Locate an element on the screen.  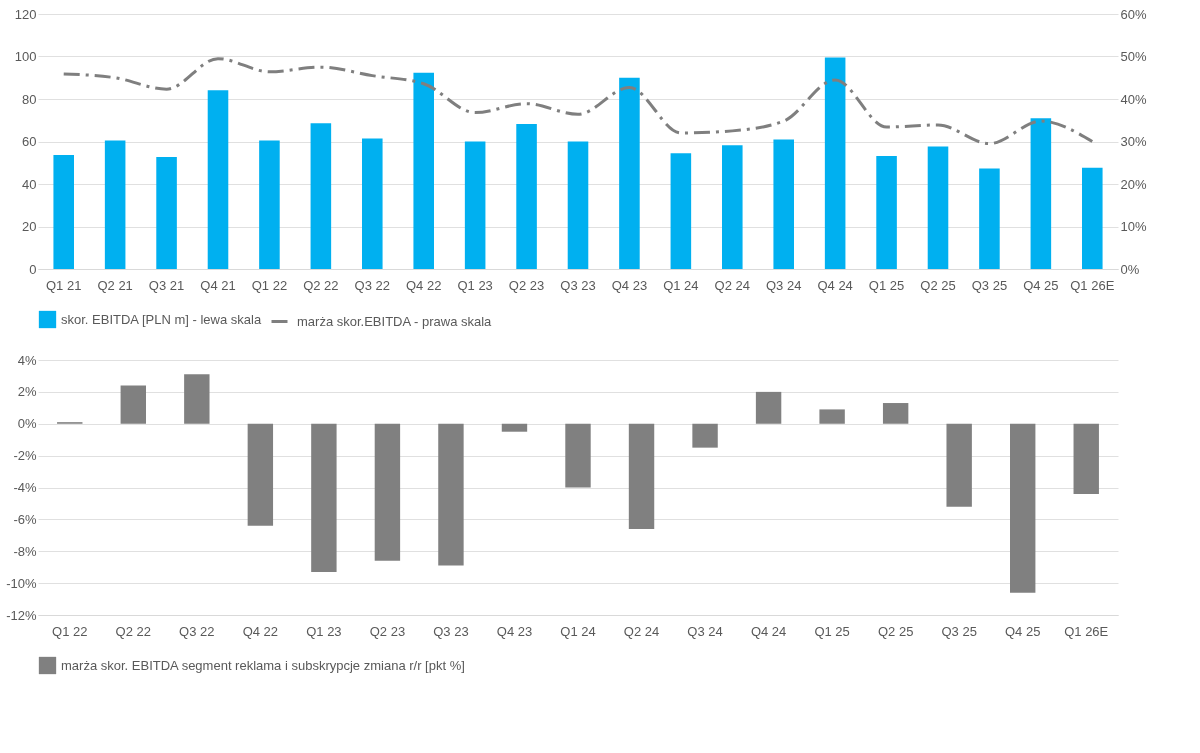
x-tick-label: Q2 21 is located at coordinates (115, 285).